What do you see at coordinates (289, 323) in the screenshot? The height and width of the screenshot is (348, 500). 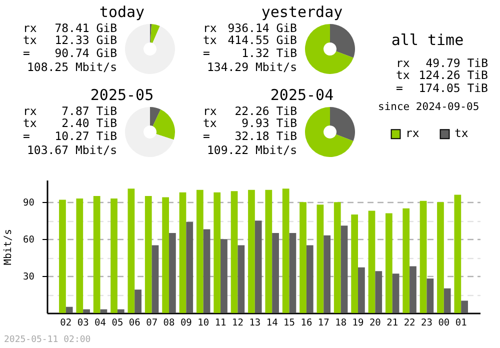 I see `x-tick-label: 15` at bounding box center [289, 323].